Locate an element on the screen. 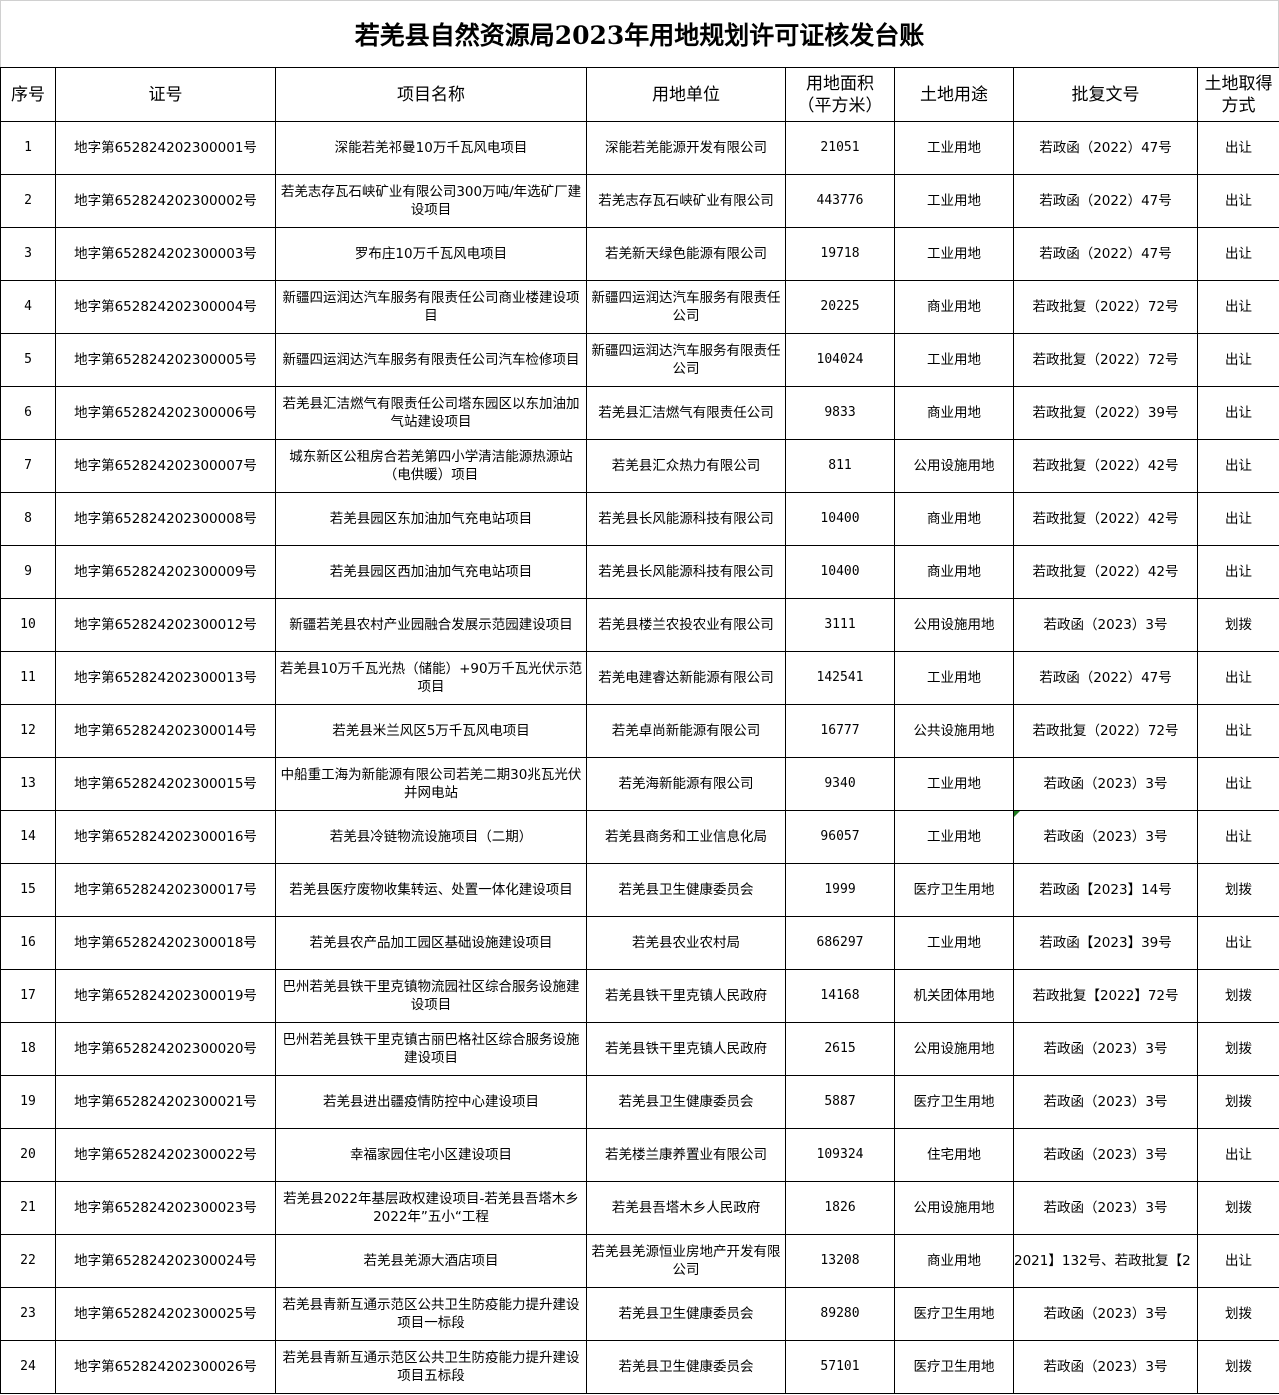  cell-index: 24 is located at coordinates (28, 1367).